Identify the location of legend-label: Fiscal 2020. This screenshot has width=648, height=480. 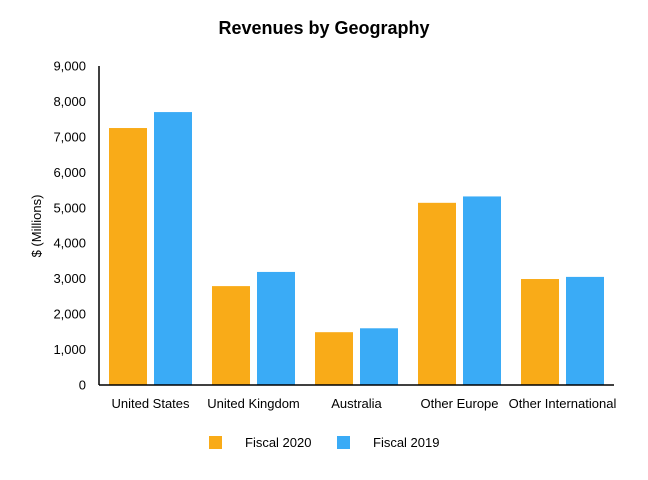
(278, 442).